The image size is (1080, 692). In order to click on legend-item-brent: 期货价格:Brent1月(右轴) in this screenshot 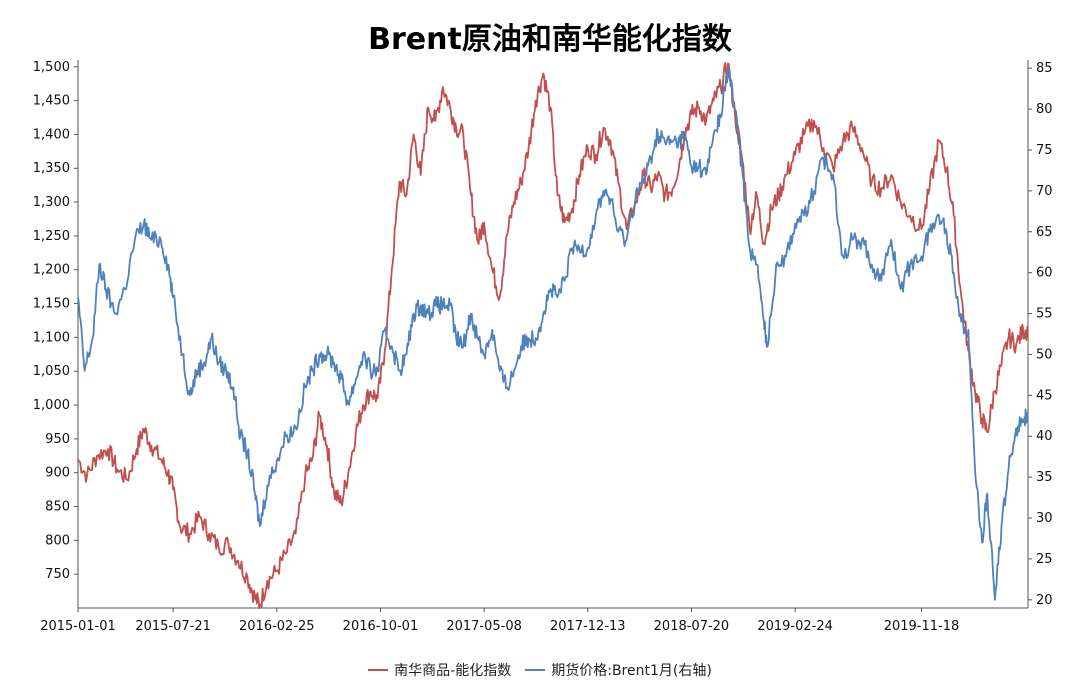, I will do `click(618, 670)`.